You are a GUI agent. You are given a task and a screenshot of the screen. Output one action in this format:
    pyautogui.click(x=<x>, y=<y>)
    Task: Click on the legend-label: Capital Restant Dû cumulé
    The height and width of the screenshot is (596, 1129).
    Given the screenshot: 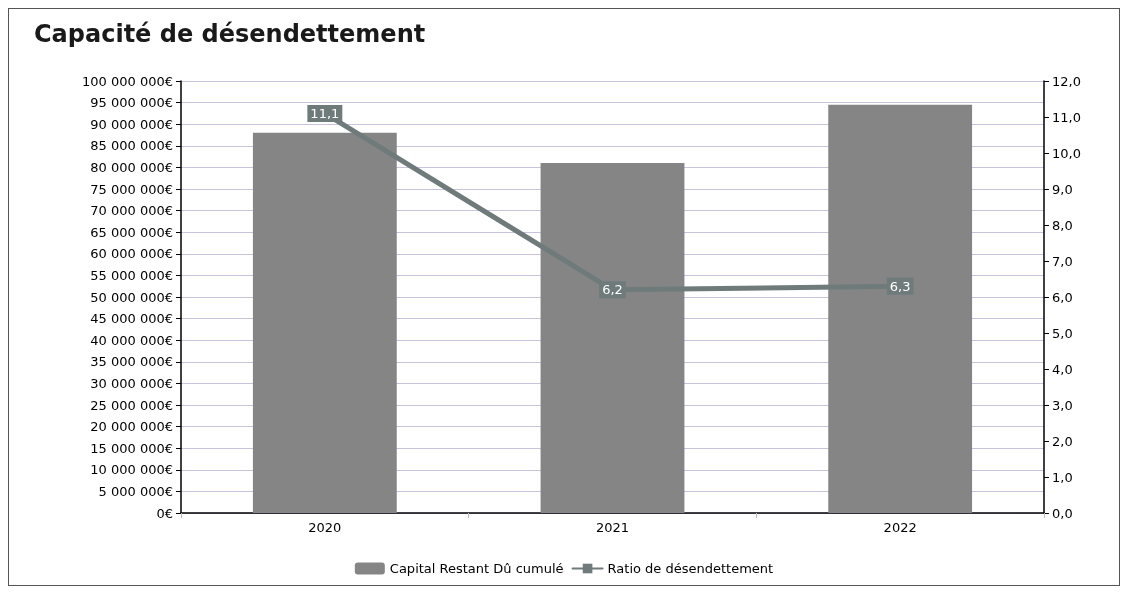 What is the action you would take?
    pyautogui.click(x=476, y=568)
    